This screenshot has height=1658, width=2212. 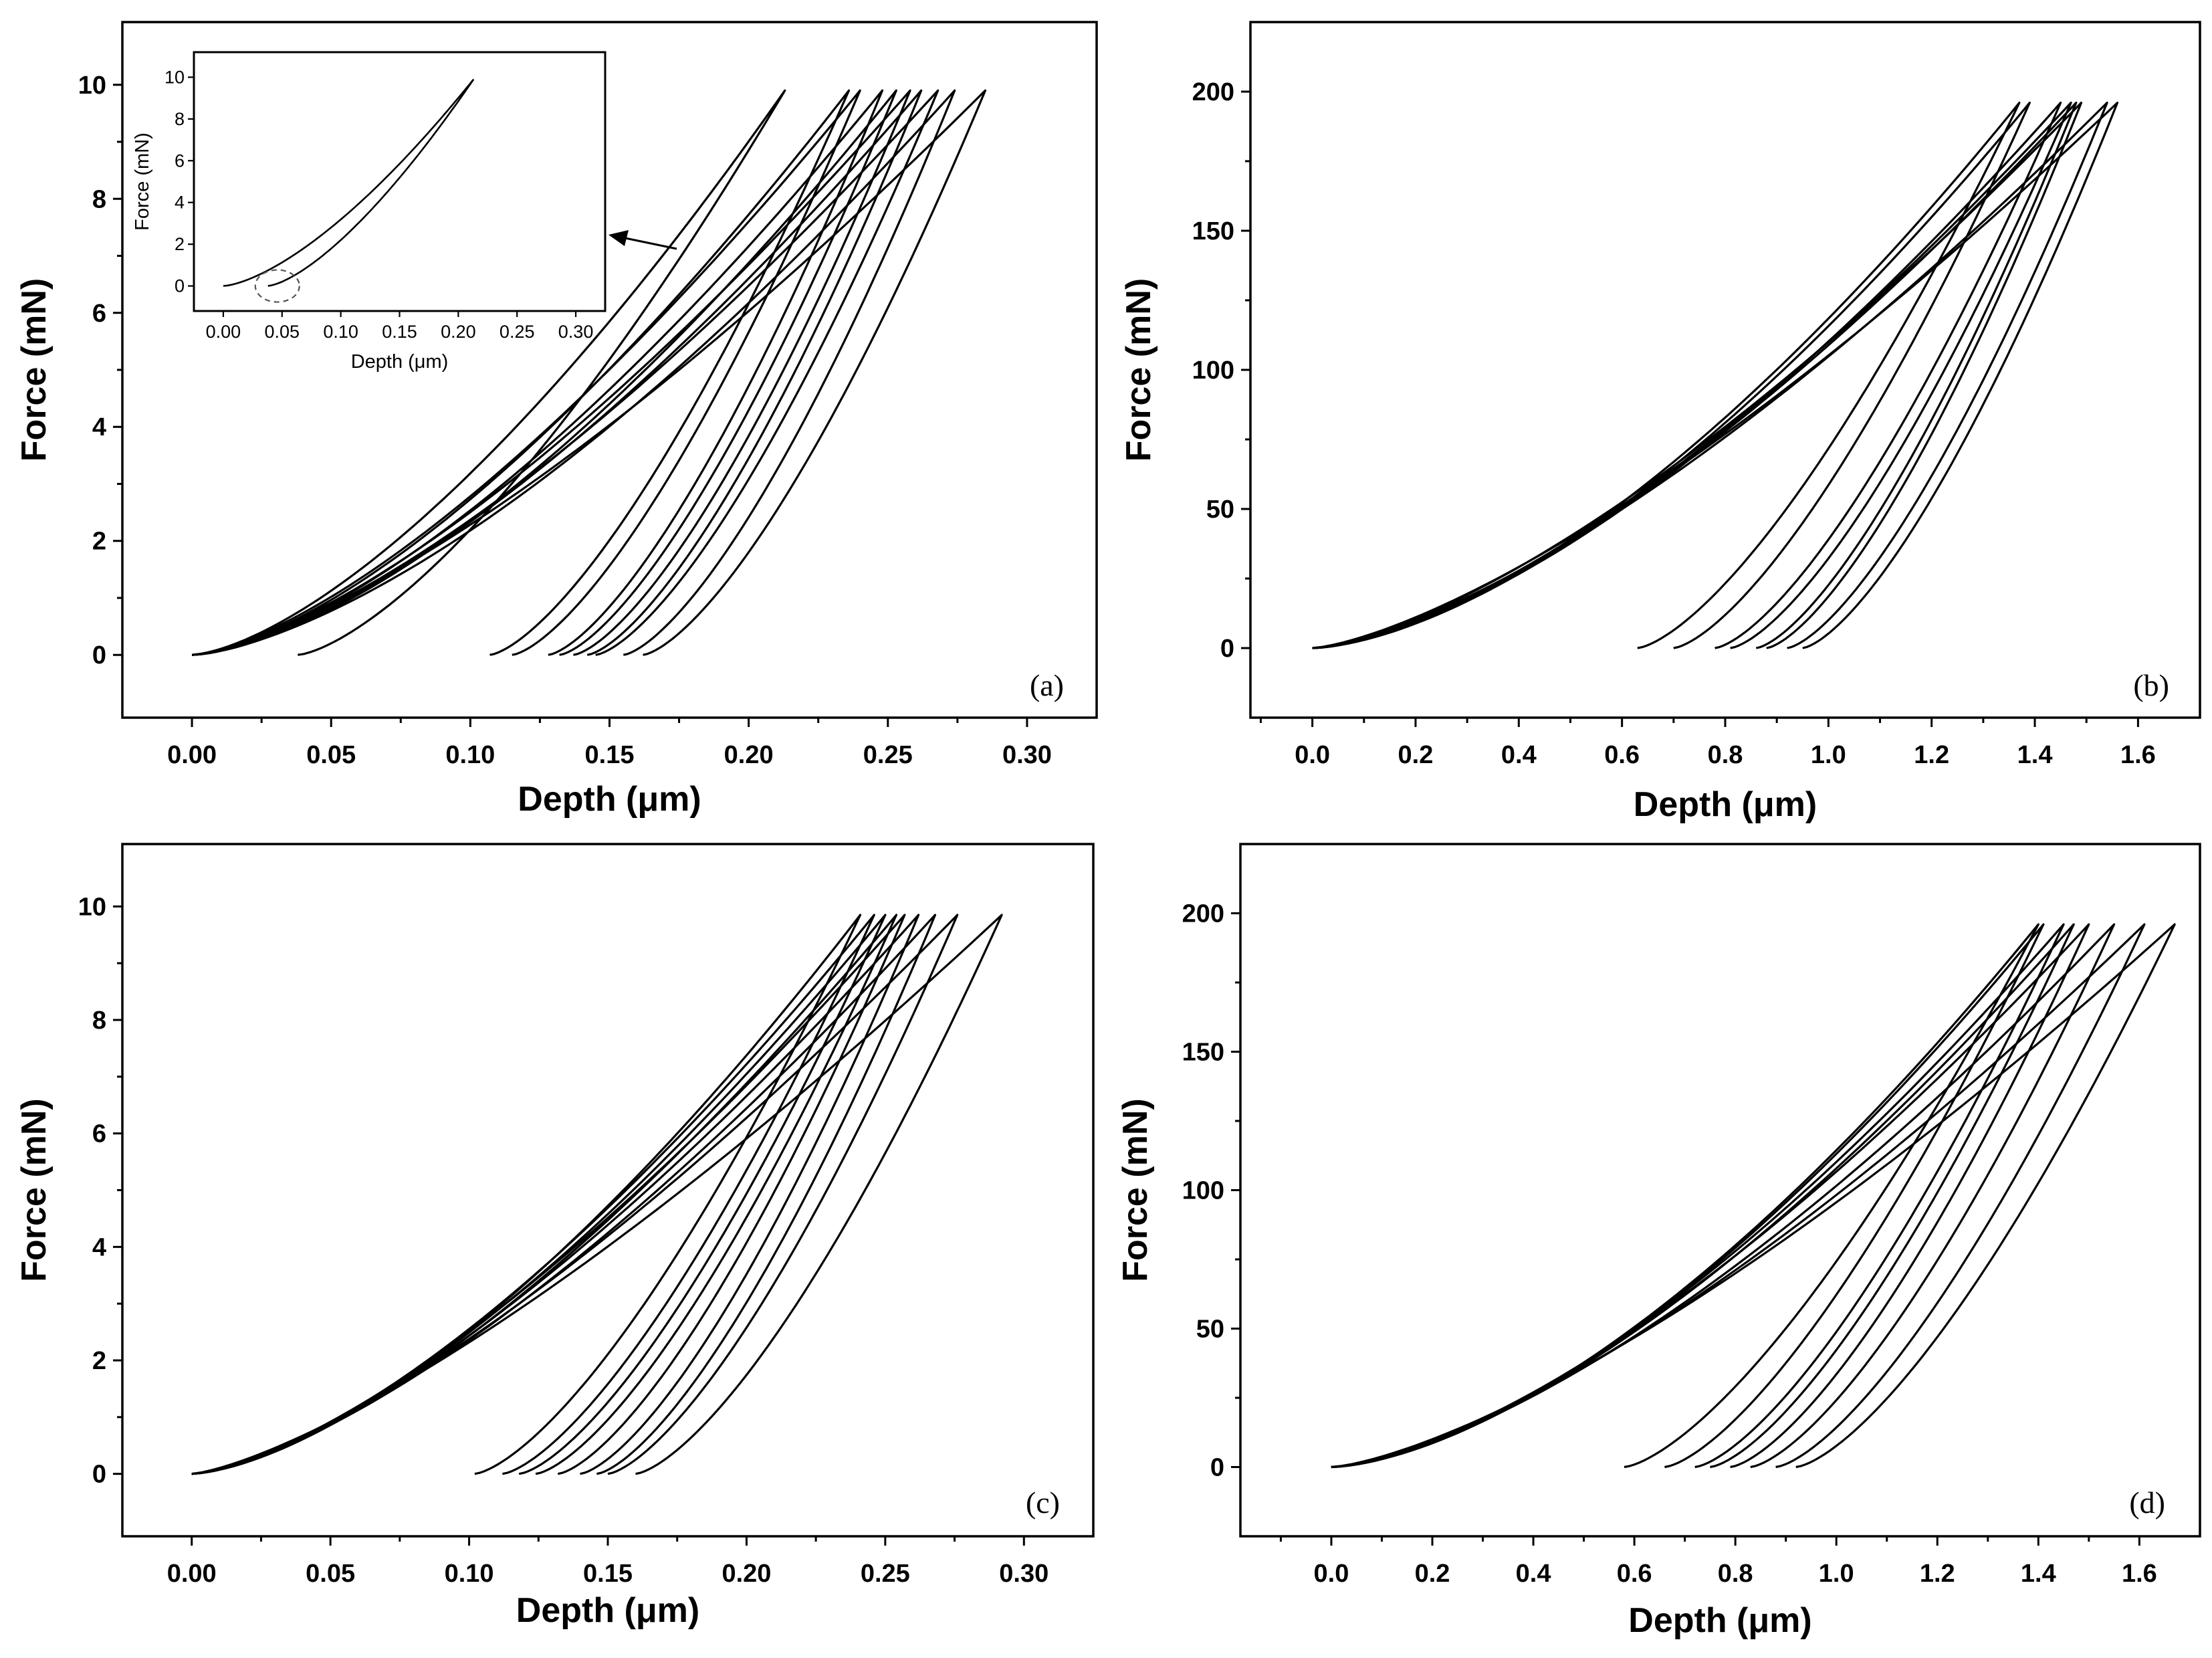 I want to click on inset-y-tick-label: 6, so click(x=180, y=160).